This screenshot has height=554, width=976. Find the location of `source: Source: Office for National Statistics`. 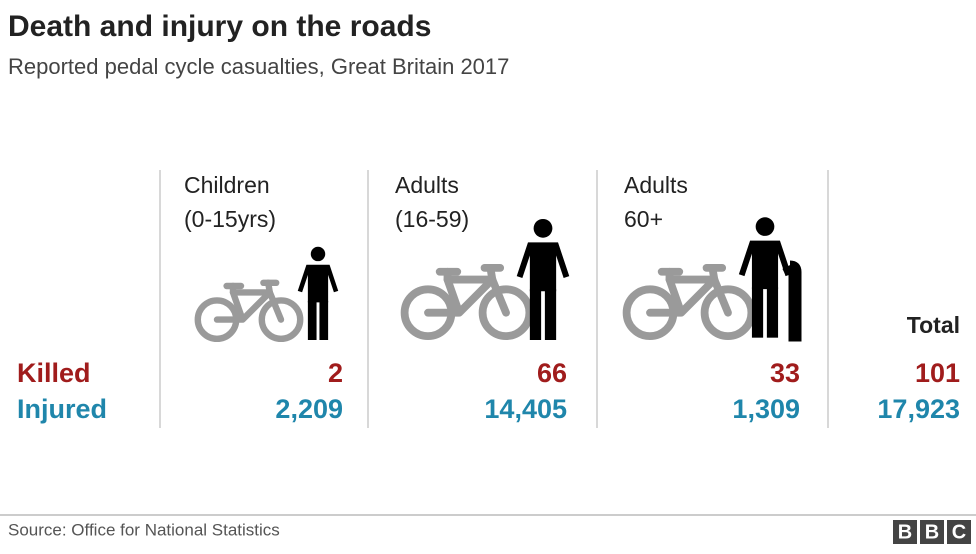

source: Source: Office for National Statistics is located at coordinates (144, 529).